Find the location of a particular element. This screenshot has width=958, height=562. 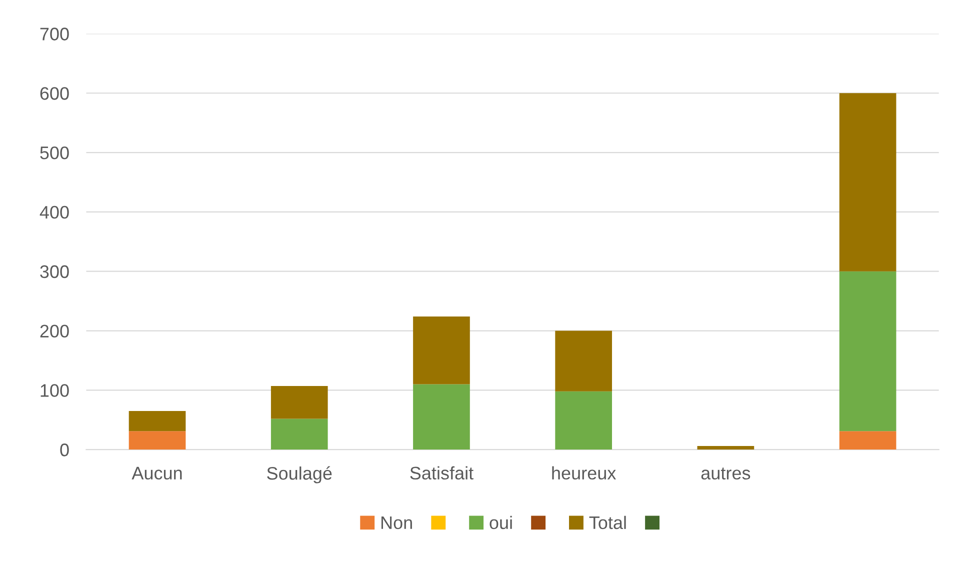

y-tick-label: 400 is located at coordinates (54, 212).